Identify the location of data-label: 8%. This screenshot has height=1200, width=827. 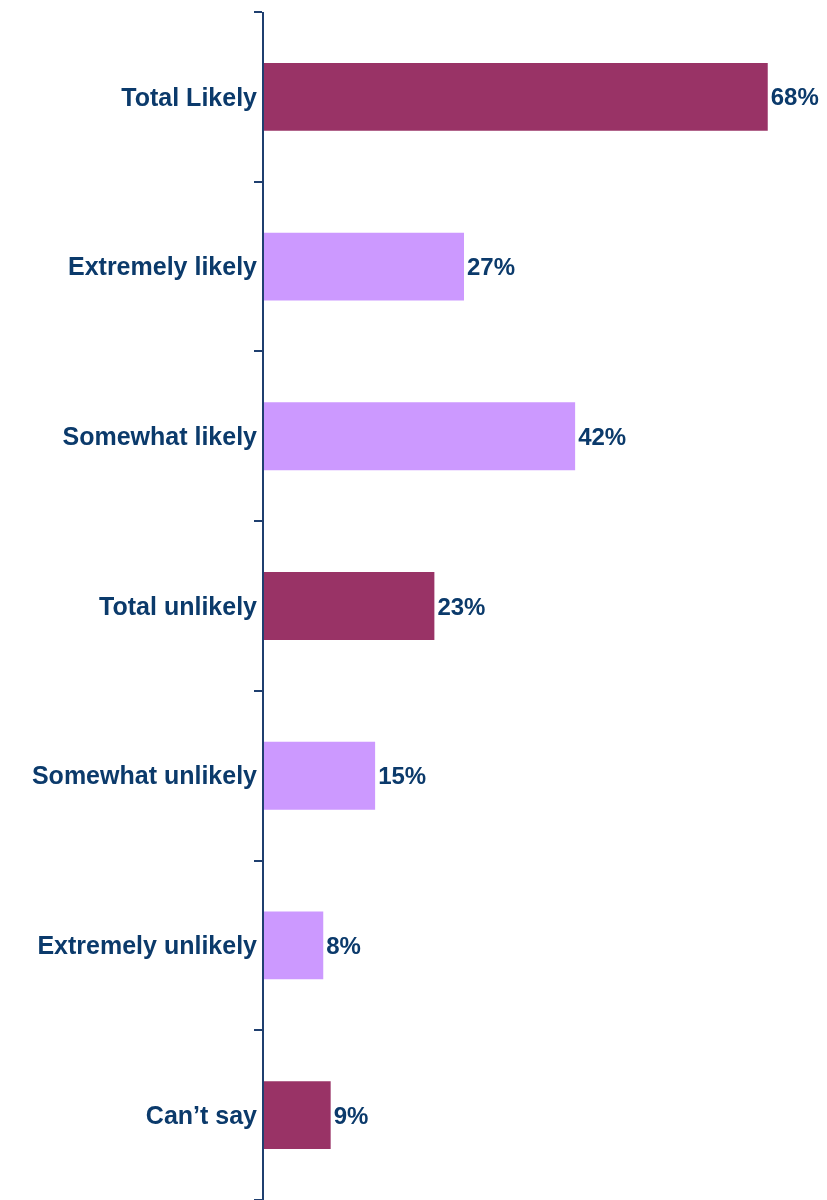
(343, 945).